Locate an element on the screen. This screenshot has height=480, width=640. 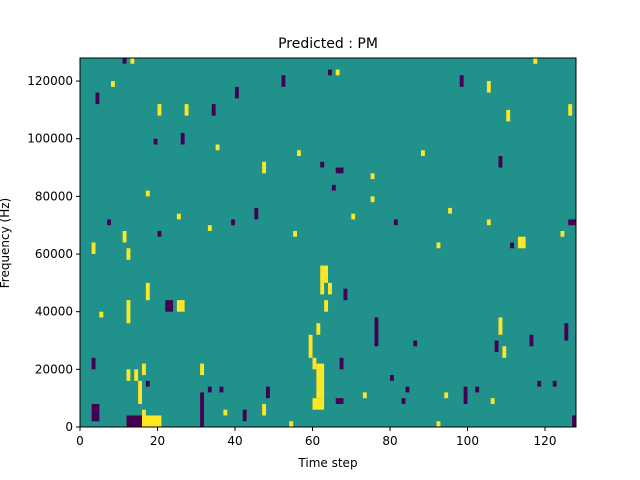
x-axis: 0 20 40 60 80 100 120 is located at coordinates (316, 437).